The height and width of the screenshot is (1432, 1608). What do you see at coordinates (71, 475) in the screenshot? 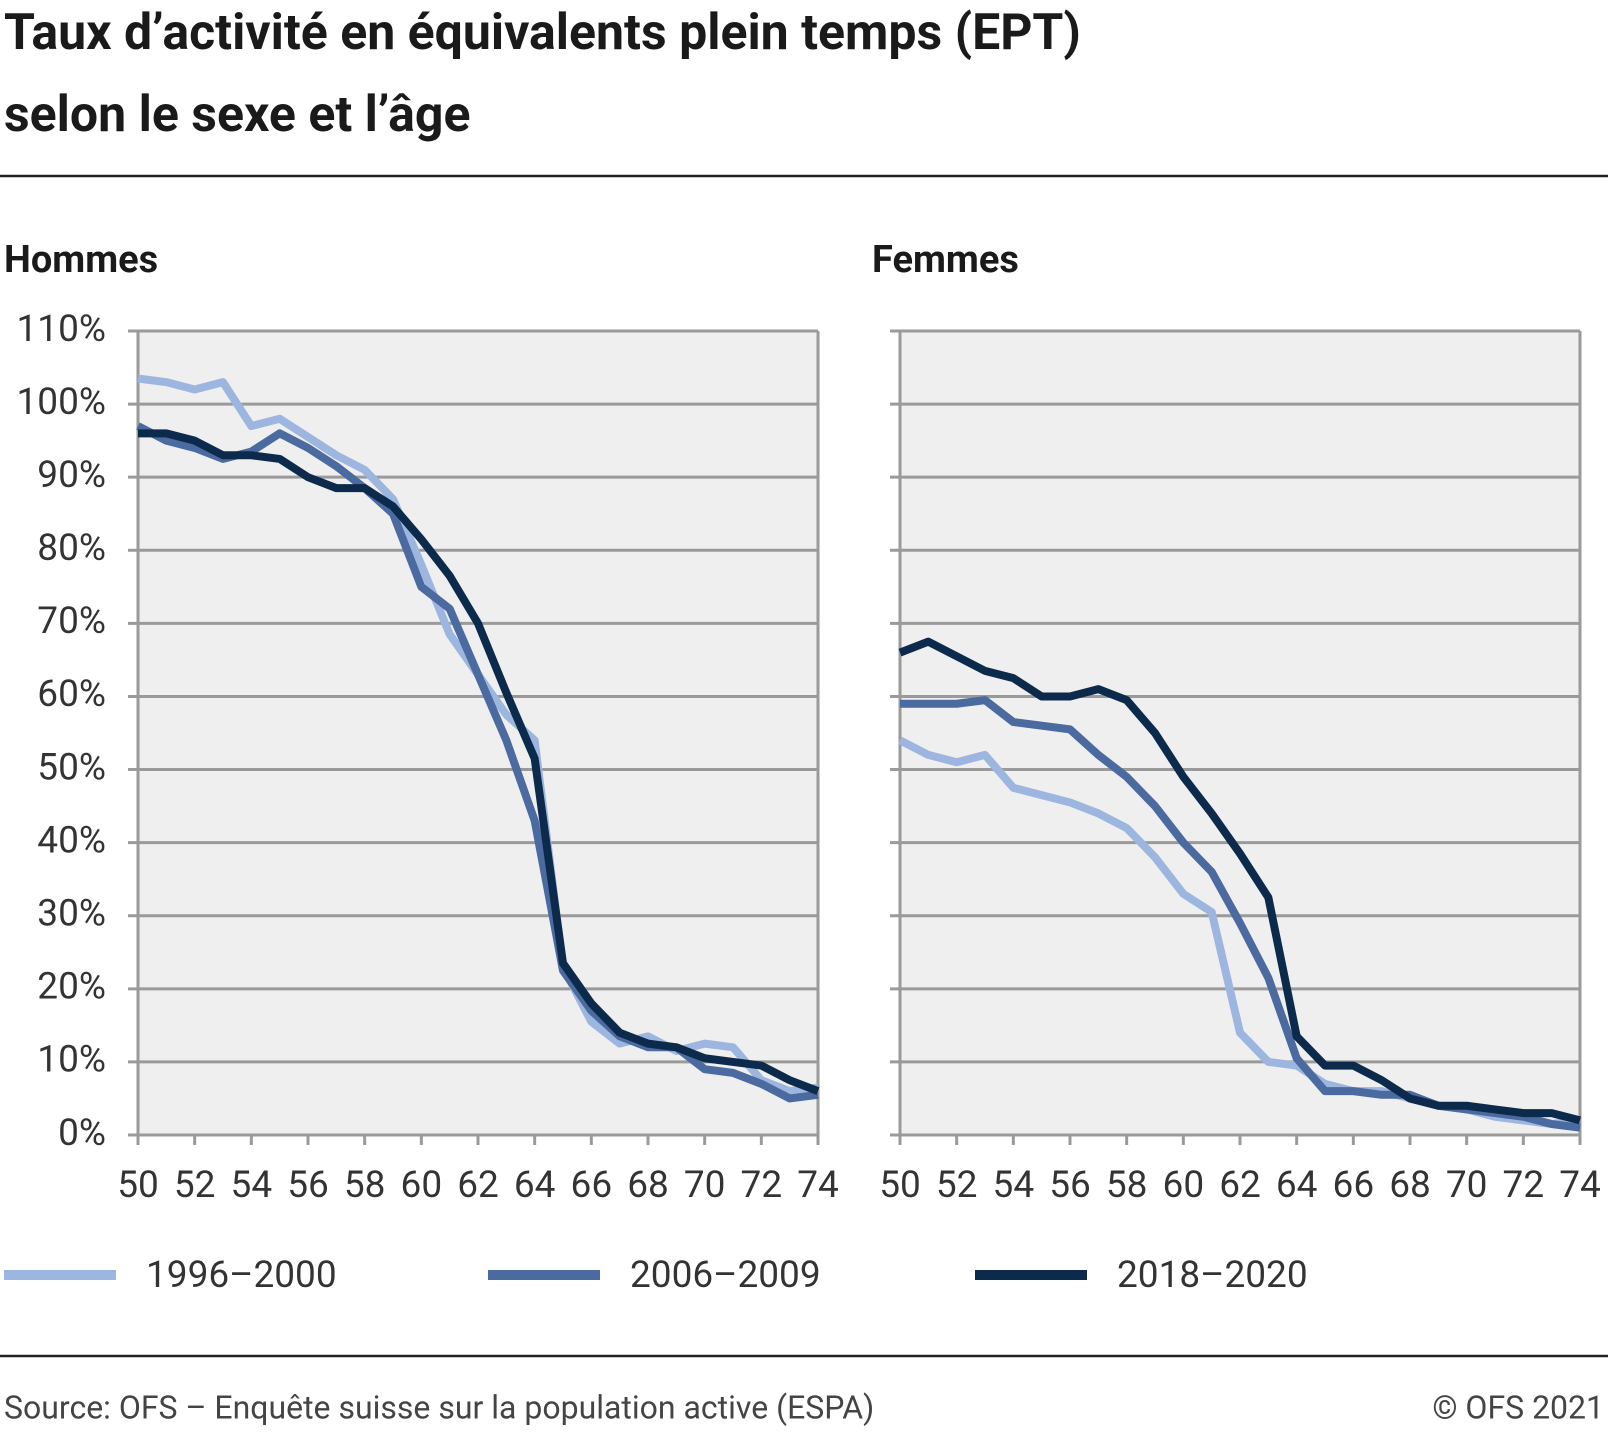
I see `y-tick-label: 90%` at bounding box center [71, 475].